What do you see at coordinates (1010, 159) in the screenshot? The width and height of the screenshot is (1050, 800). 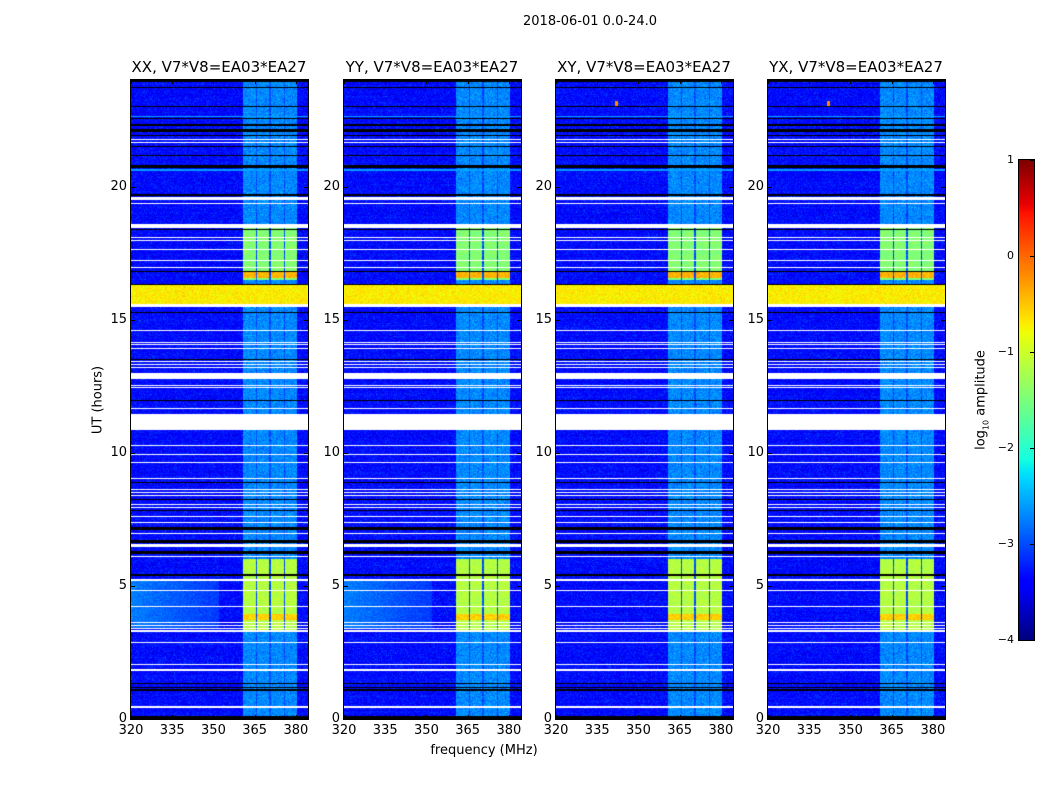 I see `colorbar-tick-label: 1` at bounding box center [1010, 159].